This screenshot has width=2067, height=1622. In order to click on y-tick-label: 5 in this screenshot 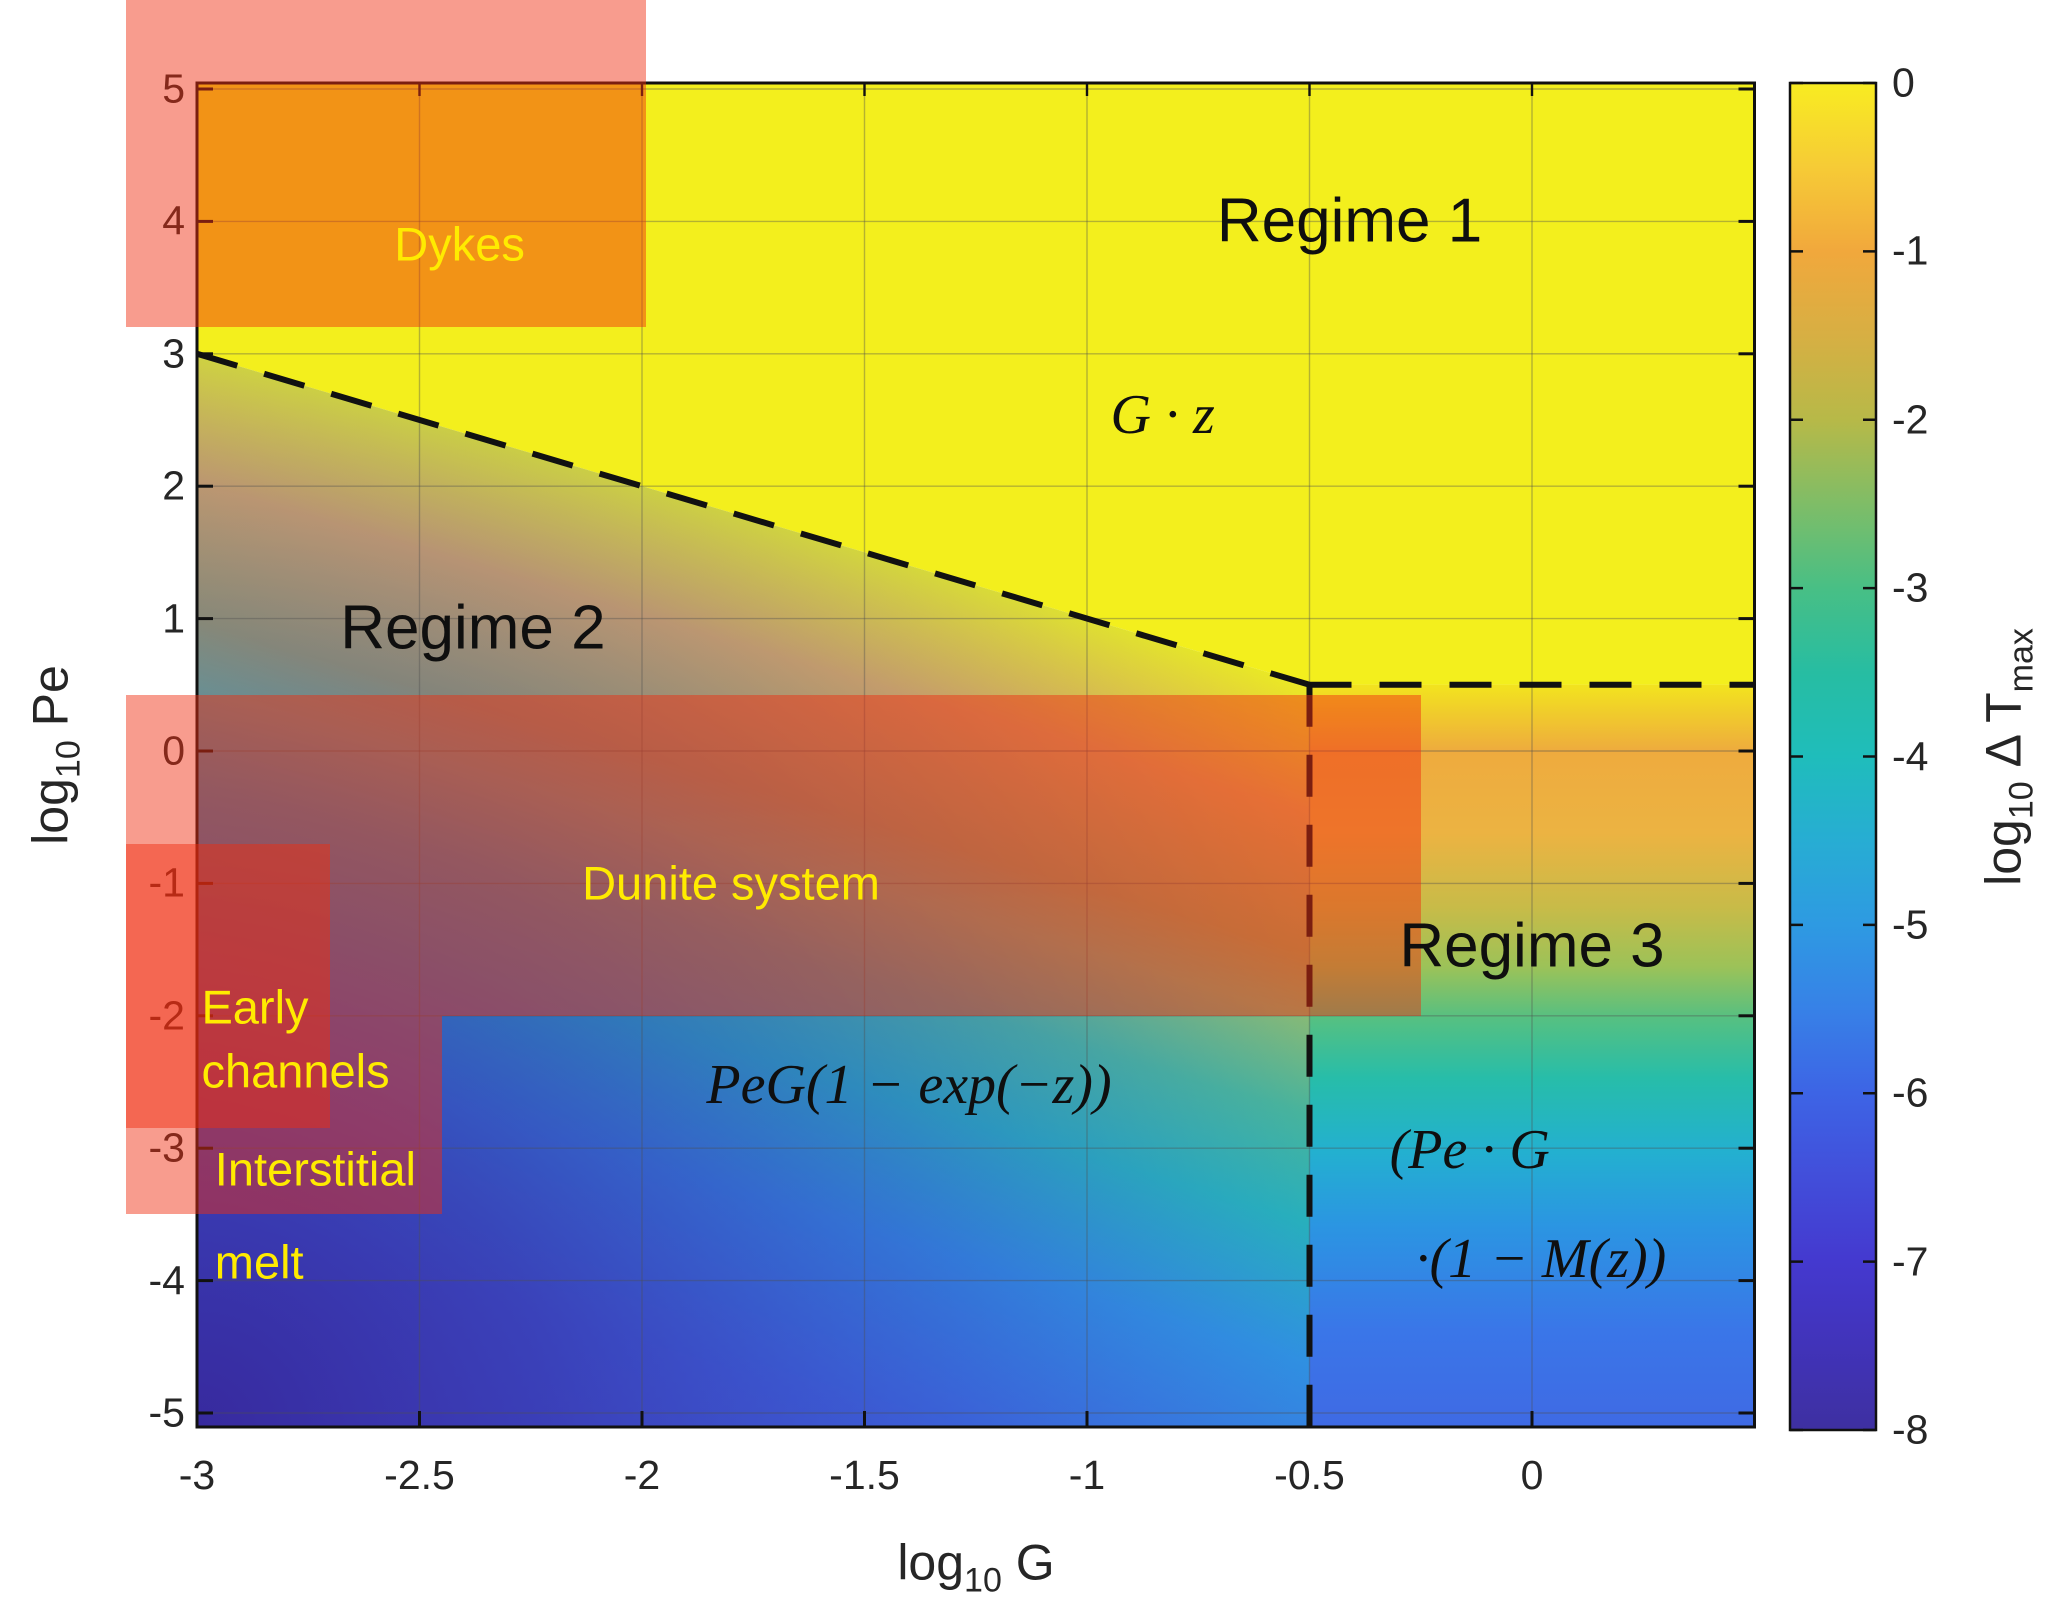, I will do `click(173, 88)`.